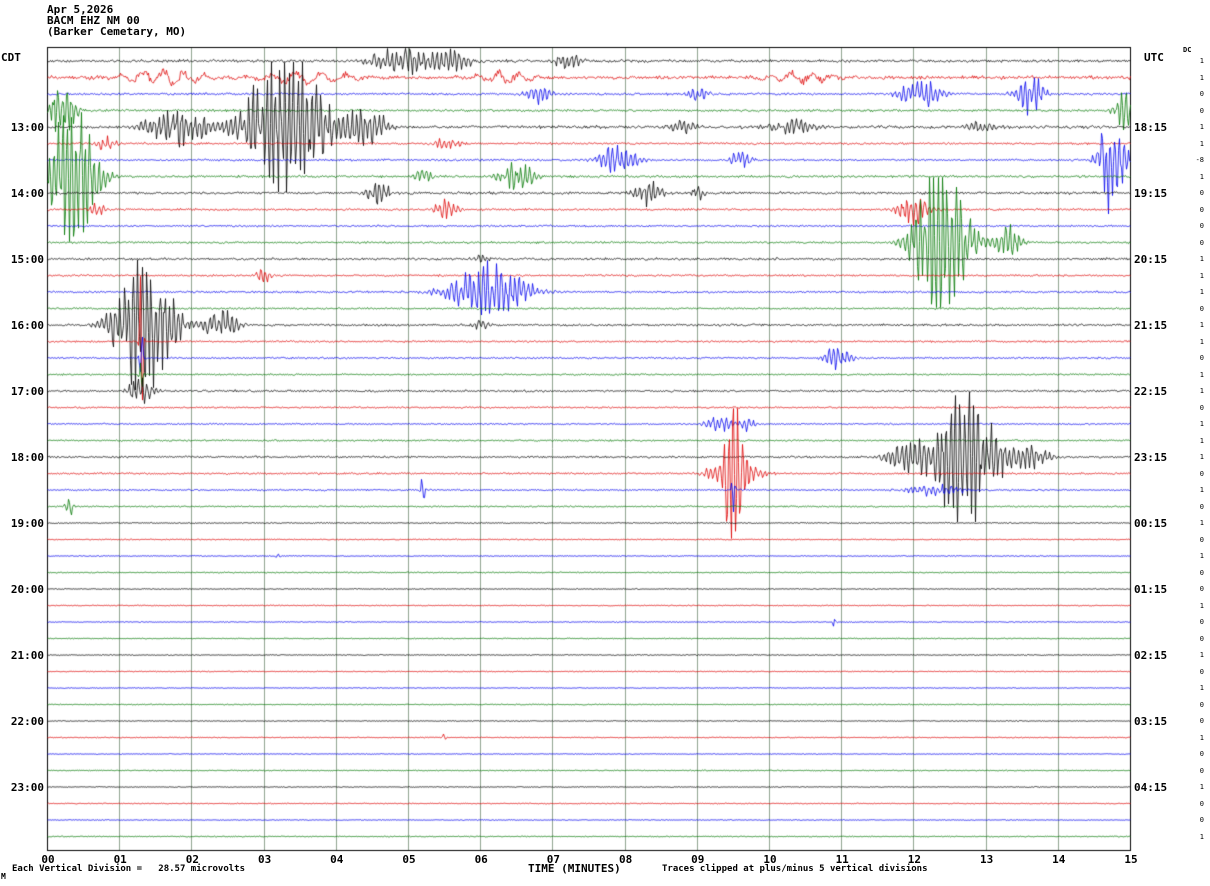 The height and width of the screenshot is (886, 1210). Describe the element at coordinates (1151, 457) in the screenshot. I see `right-time-label: 23:15` at that location.